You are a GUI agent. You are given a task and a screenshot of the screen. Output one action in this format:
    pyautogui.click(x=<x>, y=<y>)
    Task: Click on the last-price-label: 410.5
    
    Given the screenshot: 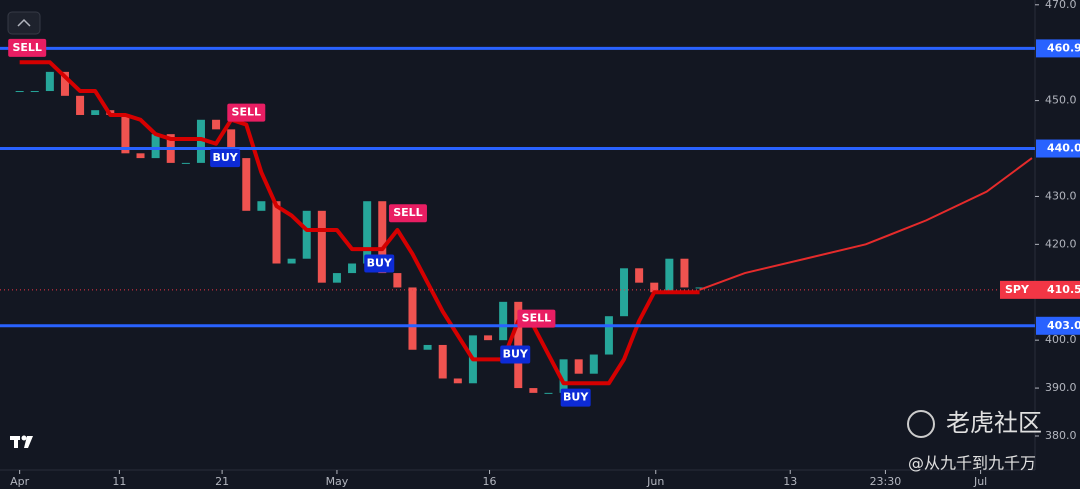 What is the action you would take?
    pyautogui.click(x=1063, y=289)
    